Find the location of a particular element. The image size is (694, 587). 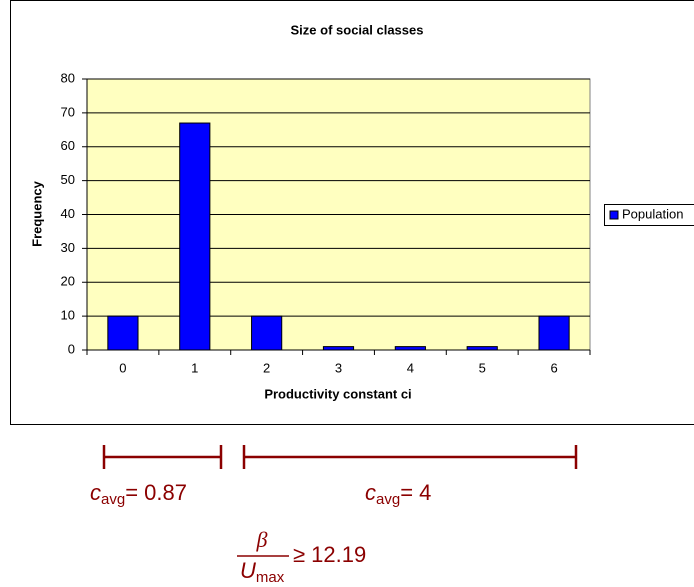

y-tick-label: 10 is located at coordinates (68, 315).